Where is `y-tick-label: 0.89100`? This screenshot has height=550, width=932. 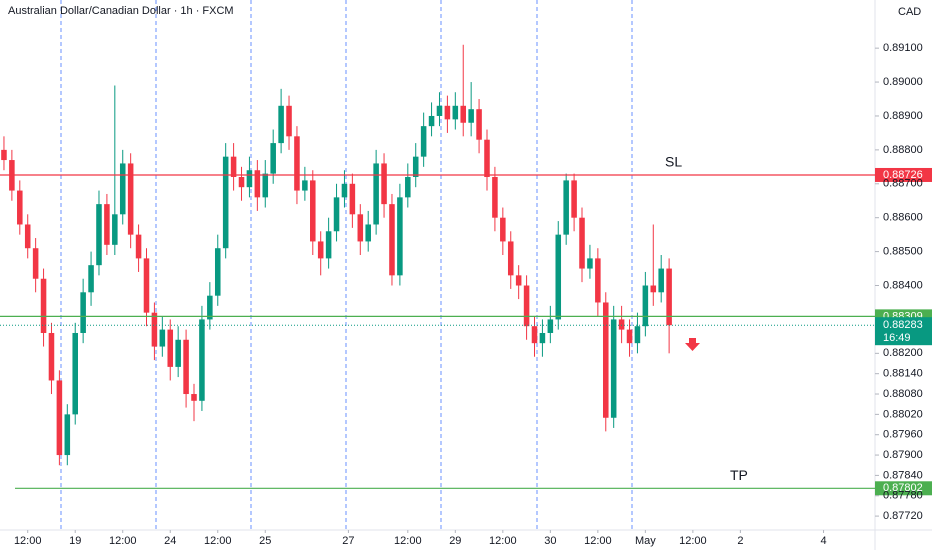
y-tick-label: 0.89100 is located at coordinates (903, 48).